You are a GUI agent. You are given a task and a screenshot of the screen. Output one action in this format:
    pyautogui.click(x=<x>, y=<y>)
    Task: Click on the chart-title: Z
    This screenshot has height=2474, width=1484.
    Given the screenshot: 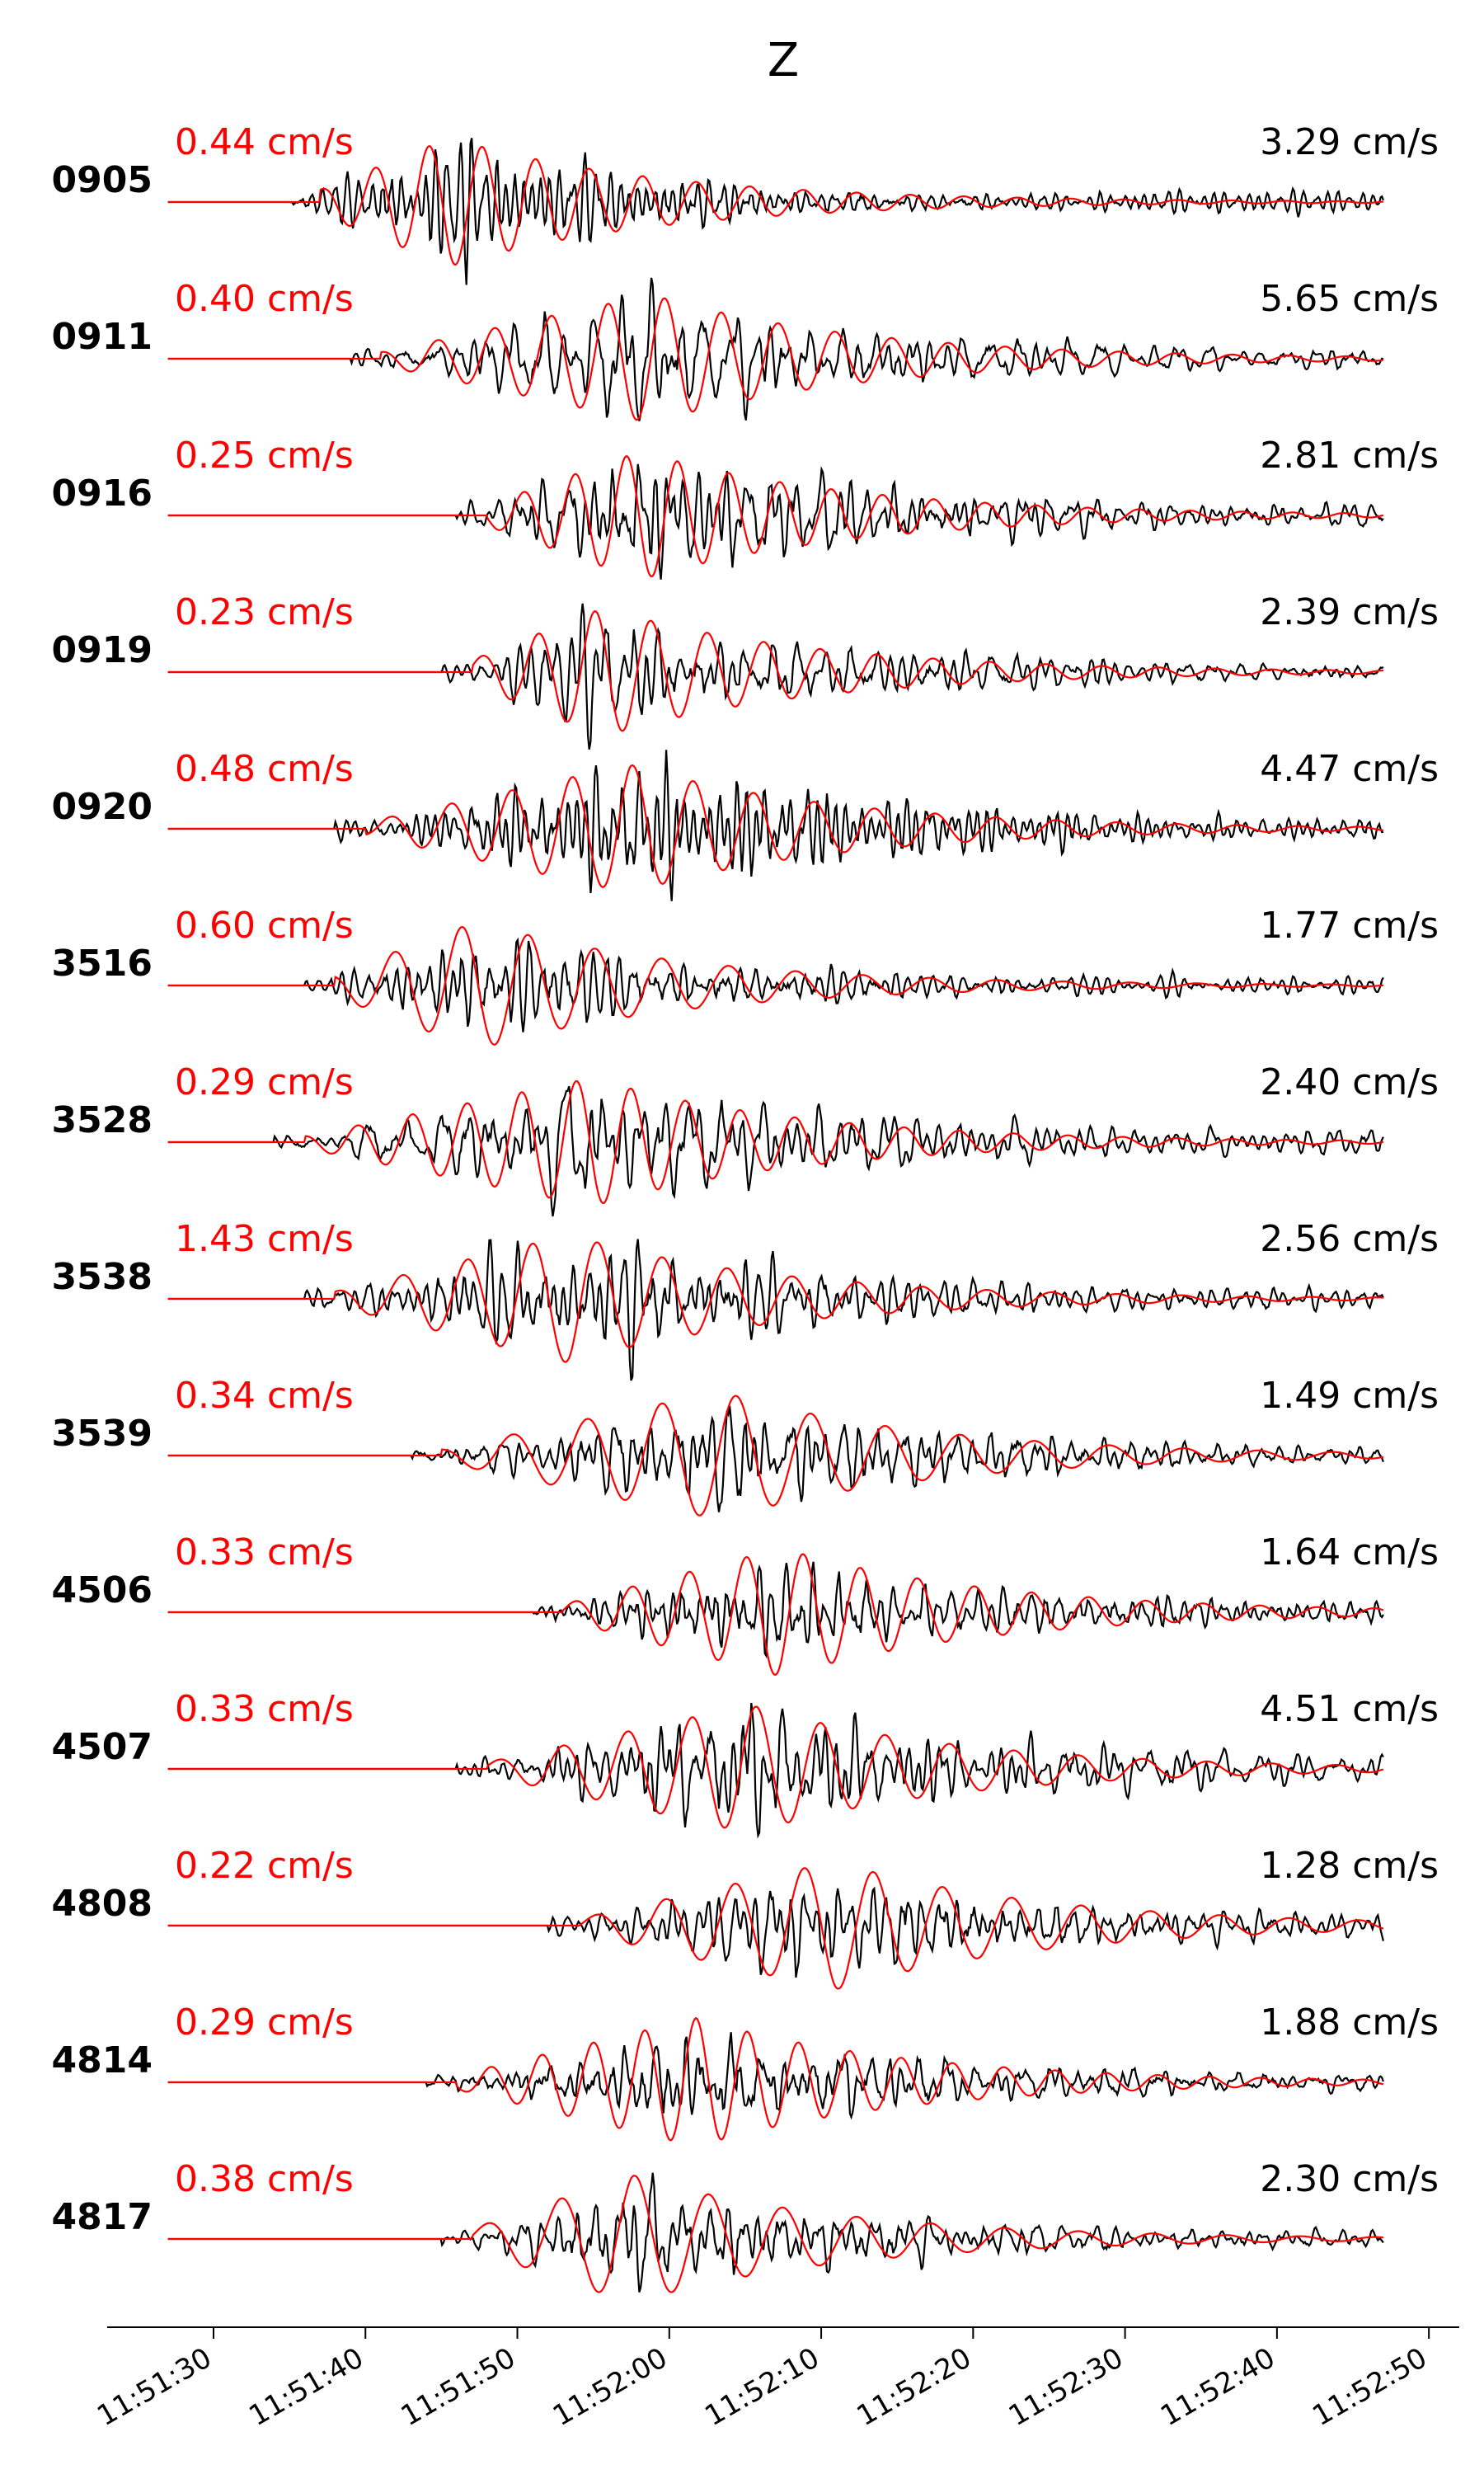 What is the action you would take?
    pyautogui.click(x=783, y=60)
    